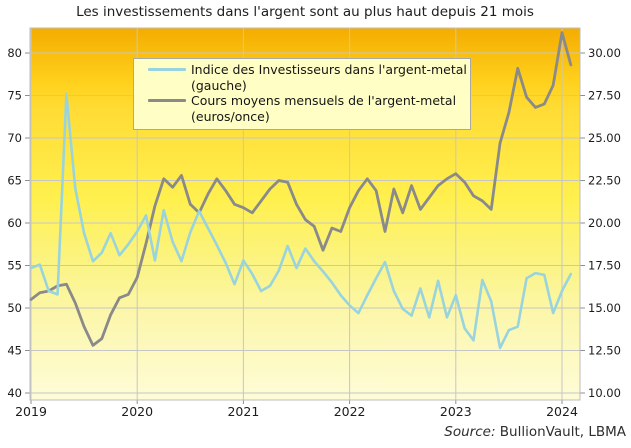 This screenshot has width=631, height=448. Describe the element at coordinates (604, 266) in the screenshot. I see `right-axis-tick-label: 17.50` at that location.